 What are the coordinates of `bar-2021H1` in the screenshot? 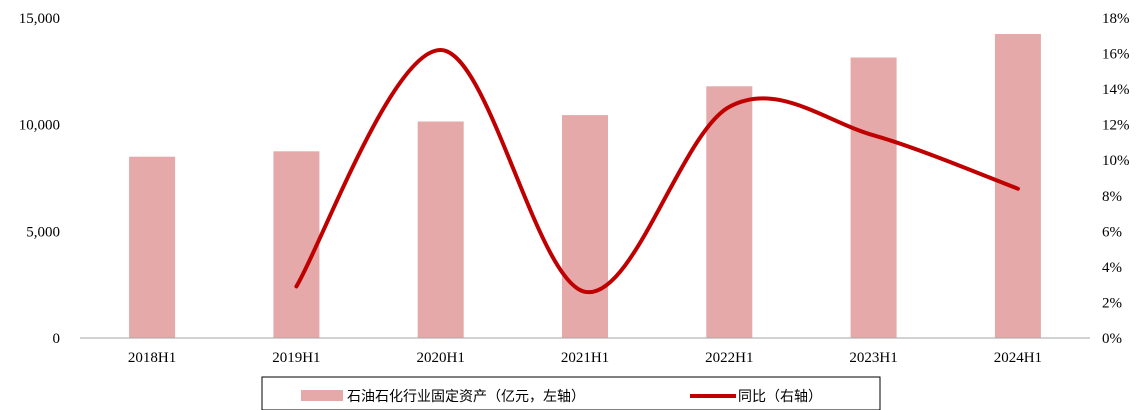 It's located at (585, 226).